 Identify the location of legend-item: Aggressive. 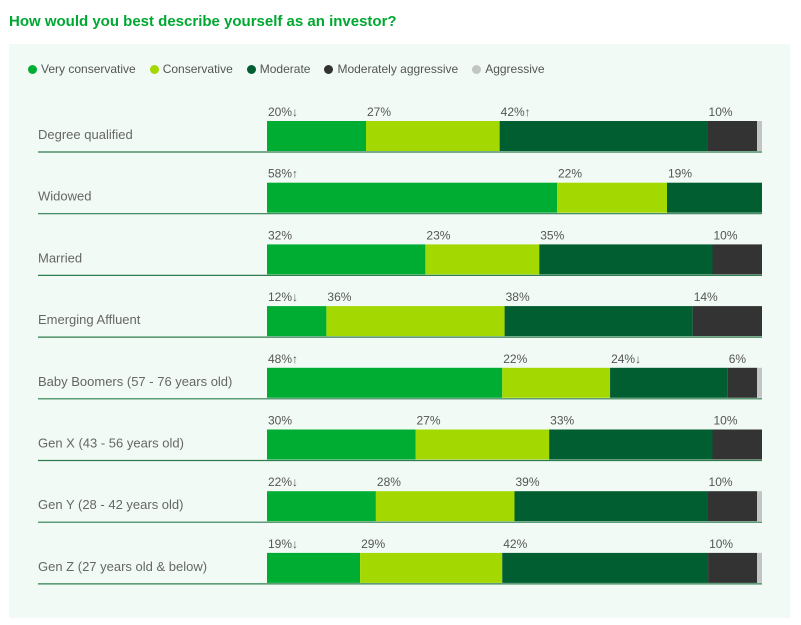
(508, 69).